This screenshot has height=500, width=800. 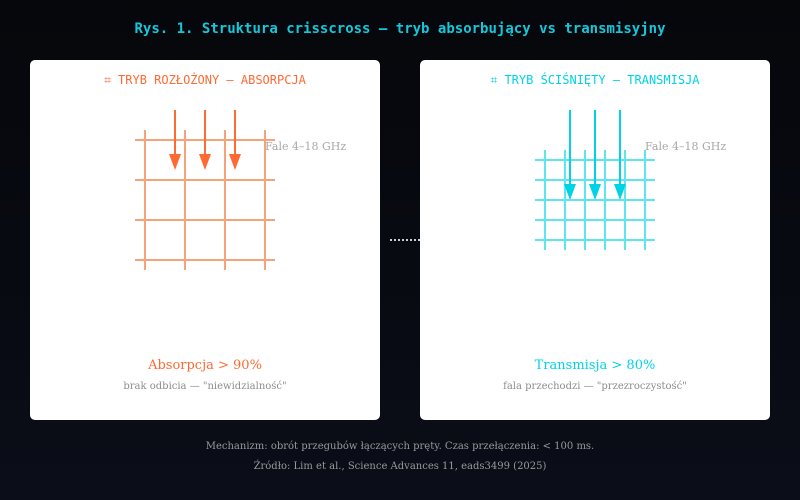 I want to click on absorption-result: Absorpcja > 90%, so click(x=205, y=365).